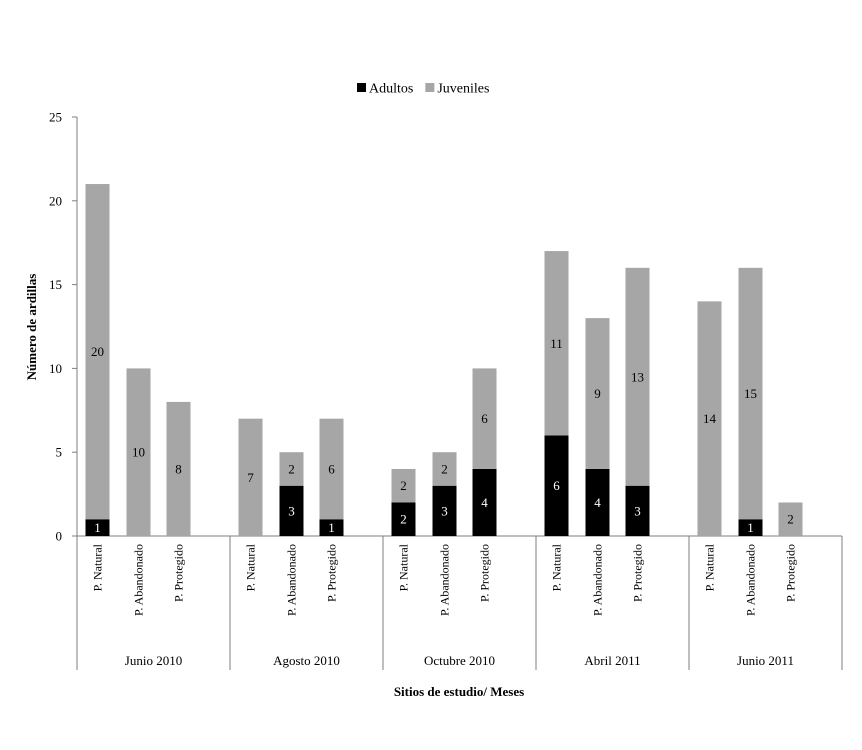 This screenshot has height=750, width=862. I want to click on x-group-label: Junio 2010, so click(153, 660).